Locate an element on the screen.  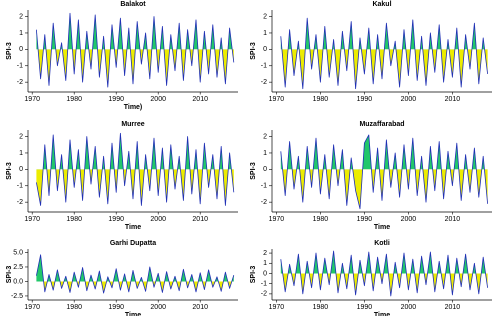
chart-title: Muzaffarabad is located at coordinates (381, 124).